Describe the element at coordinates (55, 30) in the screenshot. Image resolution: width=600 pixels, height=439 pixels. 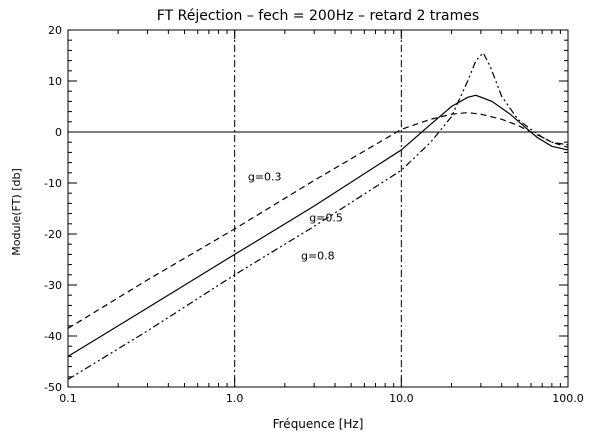
I see `y-tick-label: 20` at that location.